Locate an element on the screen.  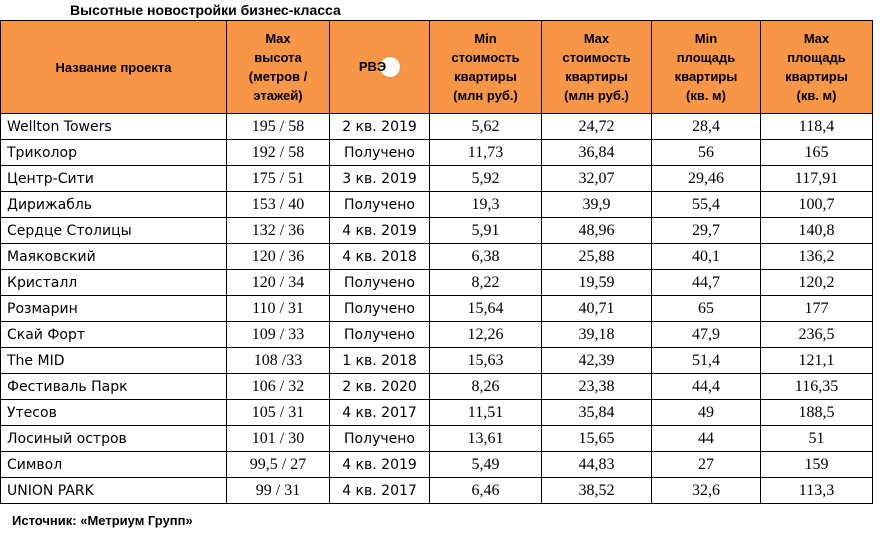
cell-rve: 4 кв. 2018 is located at coordinates (379, 256).